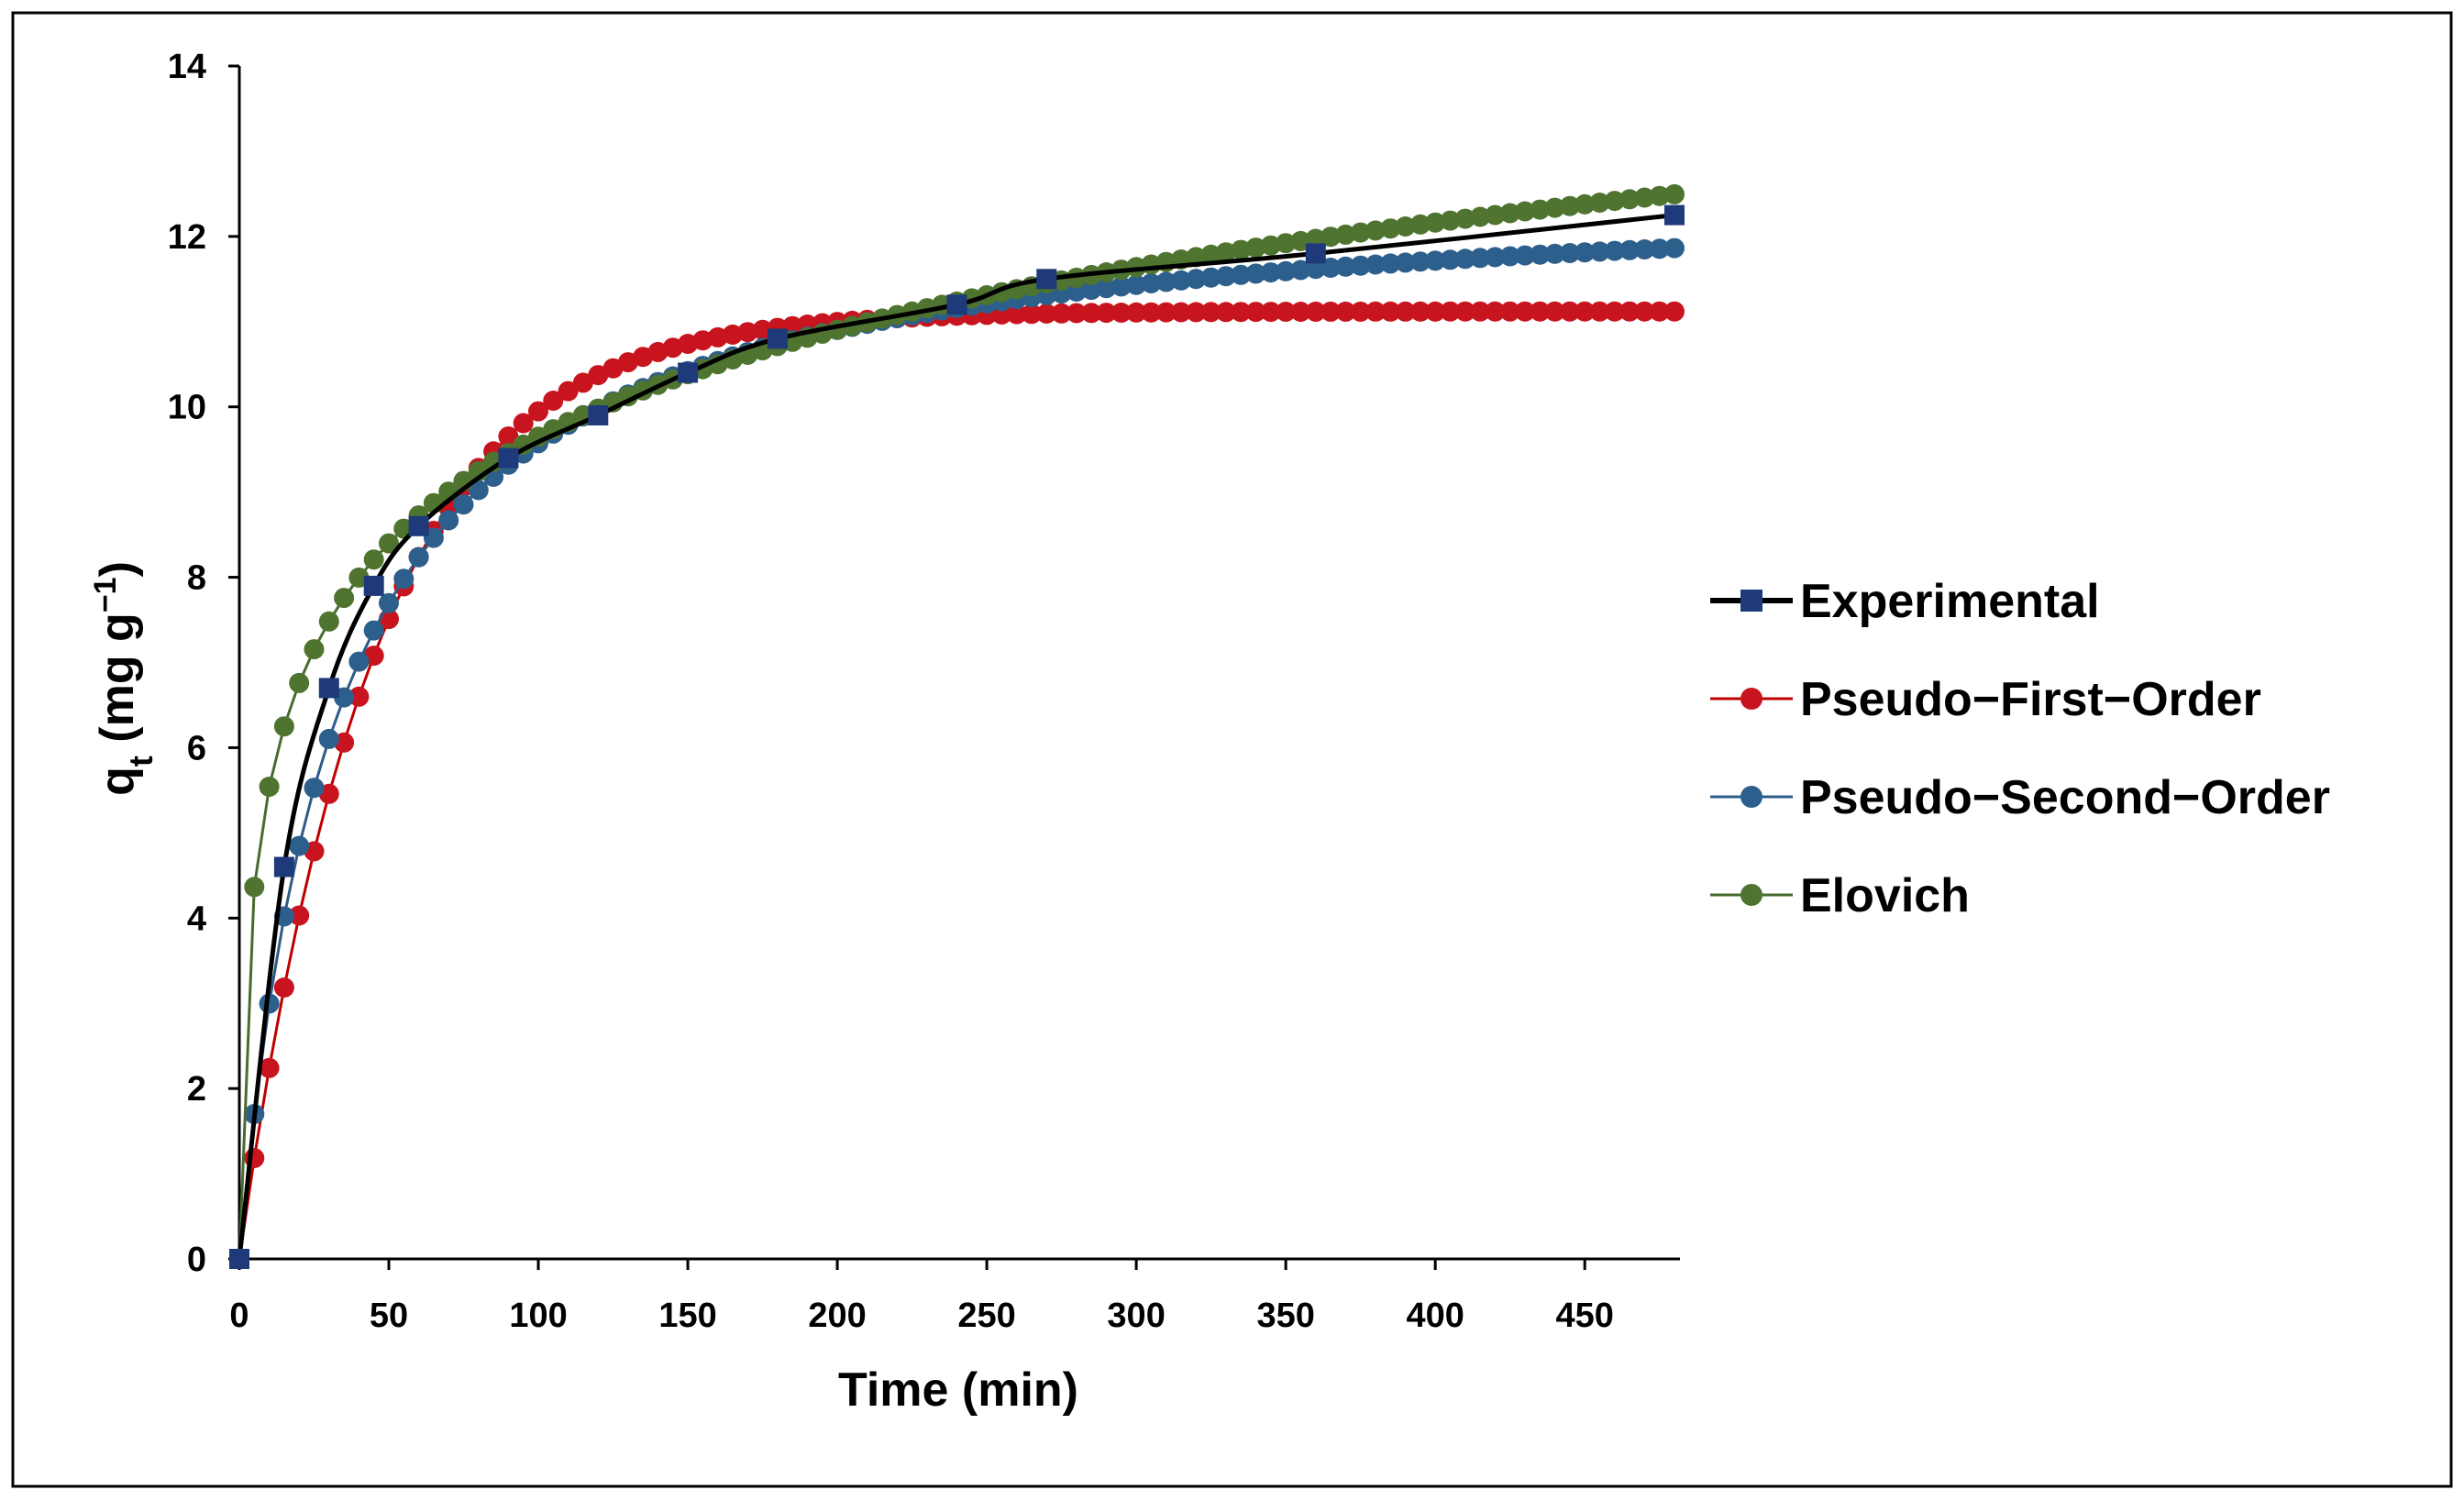  What do you see at coordinates (1885, 895) in the screenshot?
I see `legend-label: Elovich` at bounding box center [1885, 895].